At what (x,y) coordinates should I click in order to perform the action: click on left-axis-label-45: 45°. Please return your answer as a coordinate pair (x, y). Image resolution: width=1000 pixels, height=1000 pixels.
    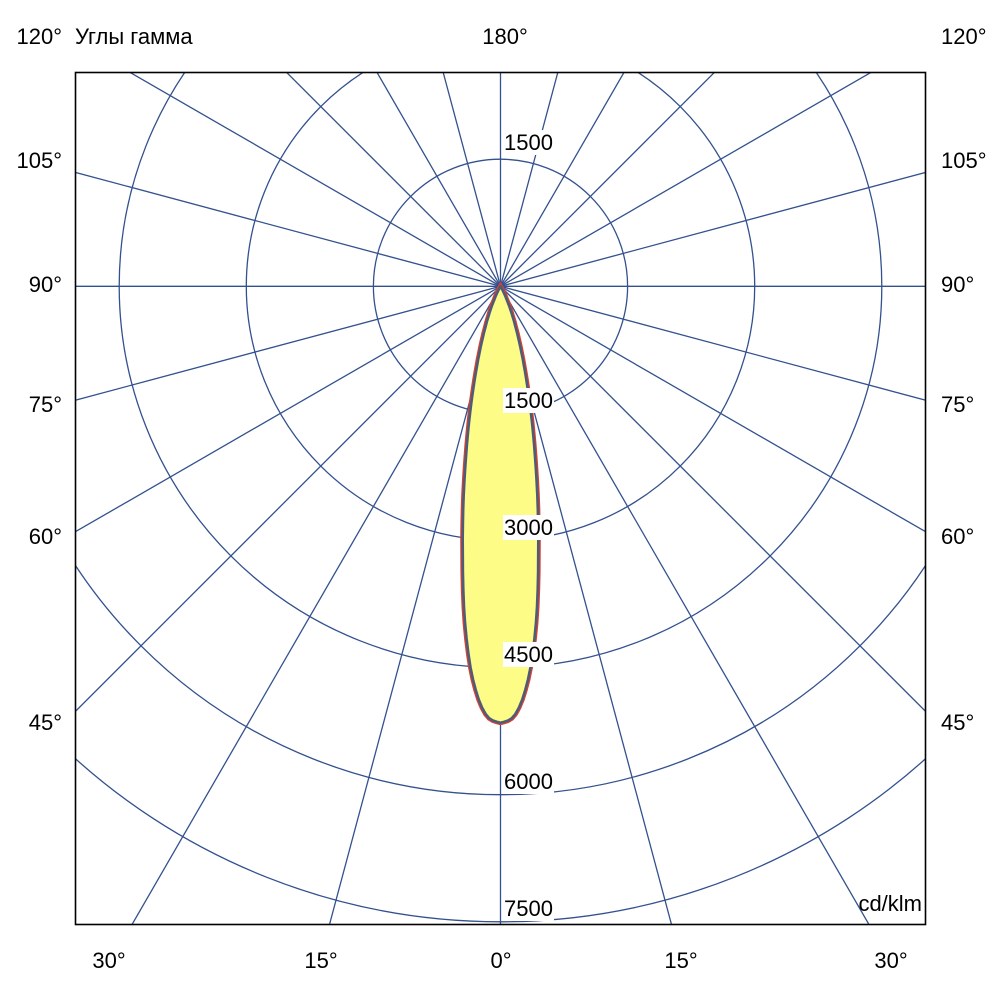
    Looking at the image, I should click on (45, 722).